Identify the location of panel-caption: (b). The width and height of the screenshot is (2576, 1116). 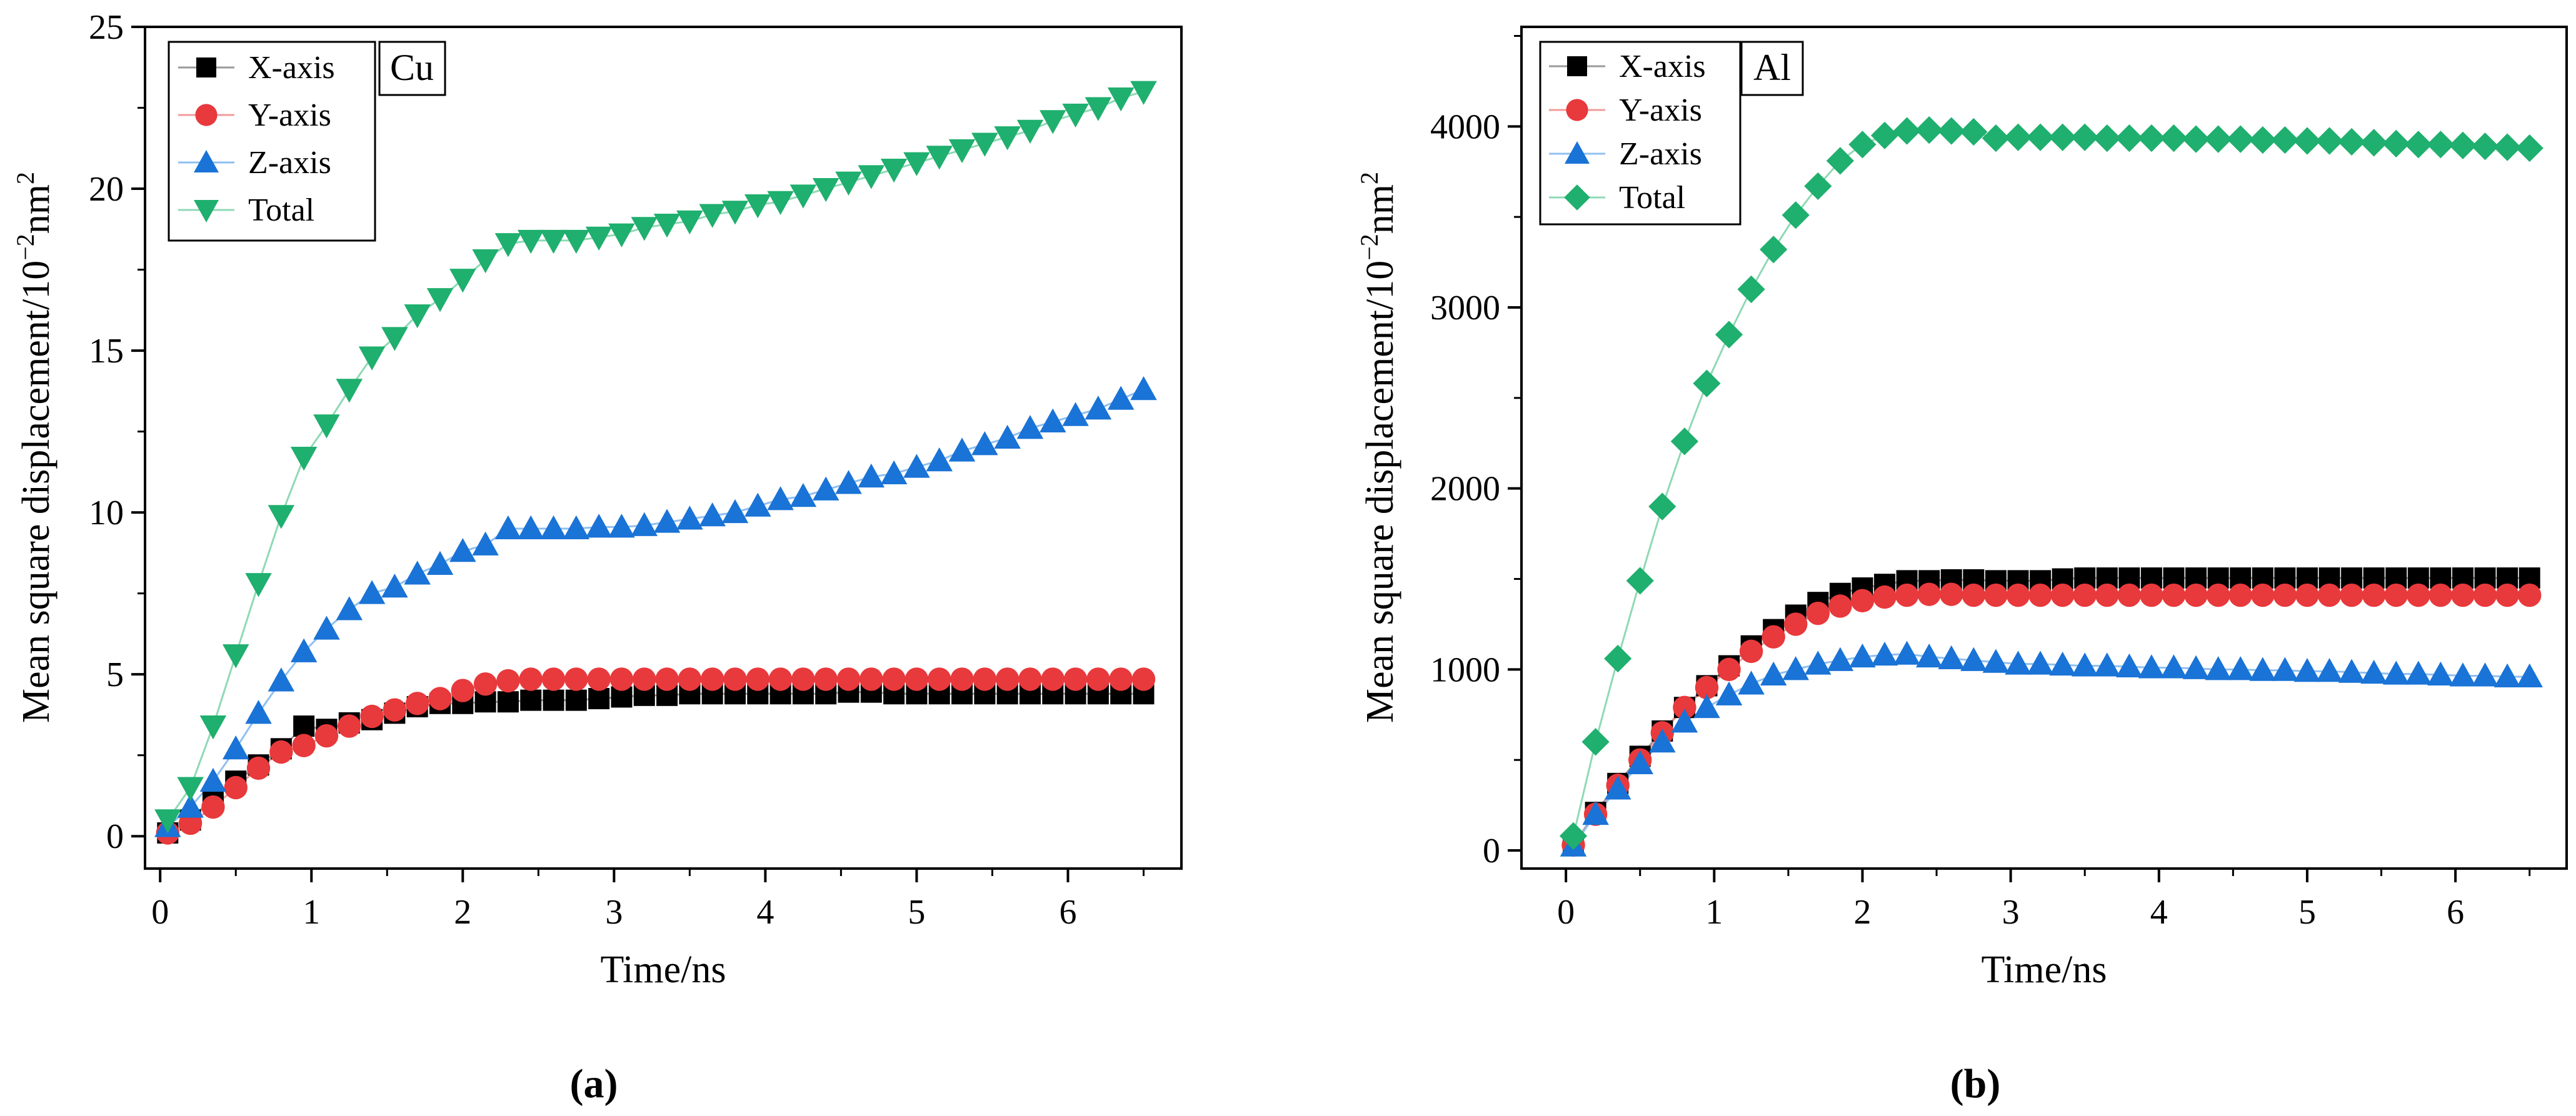
(1975, 1084).